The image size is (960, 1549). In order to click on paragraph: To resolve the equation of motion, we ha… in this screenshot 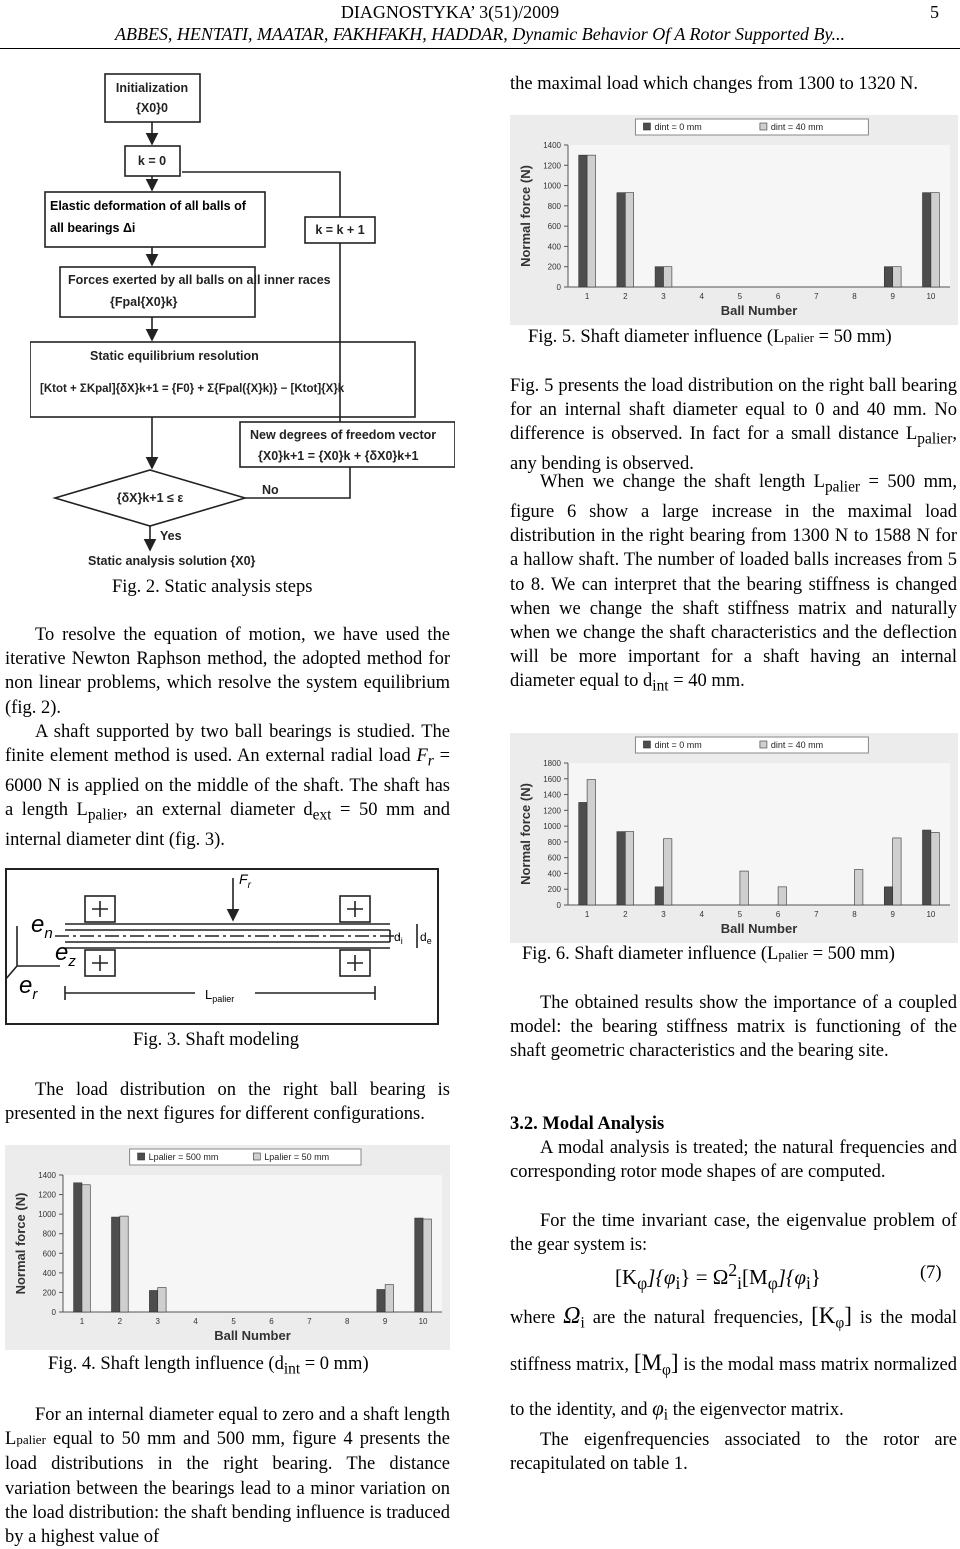, I will do `click(227, 671)`.